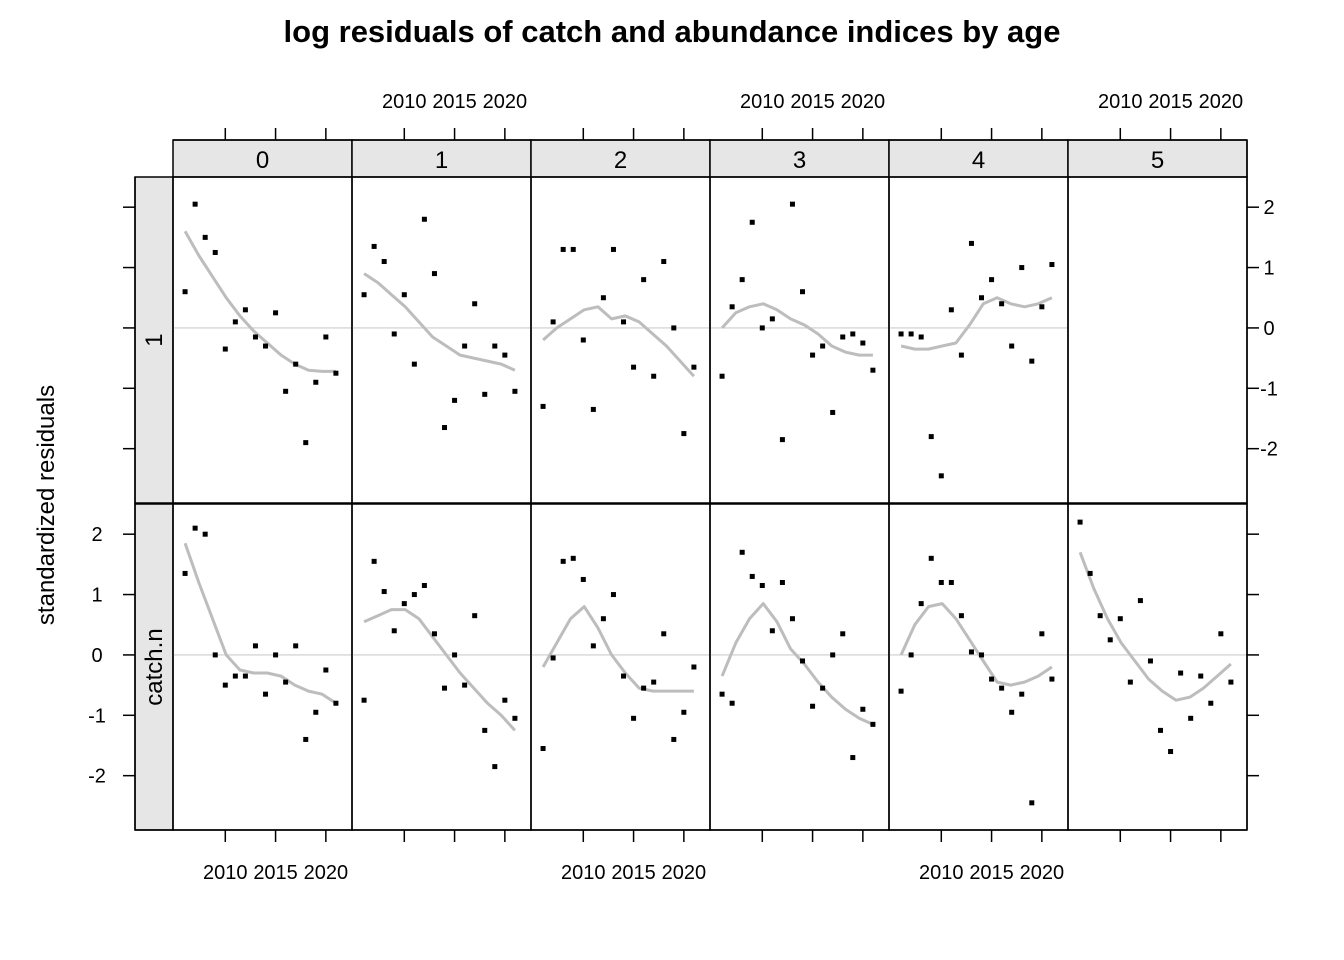 The height and width of the screenshot is (960, 1344). What do you see at coordinates (262, 667) in the screenshot?
I see `panel-catch.n-age-0` at bounding box center [262, 667].